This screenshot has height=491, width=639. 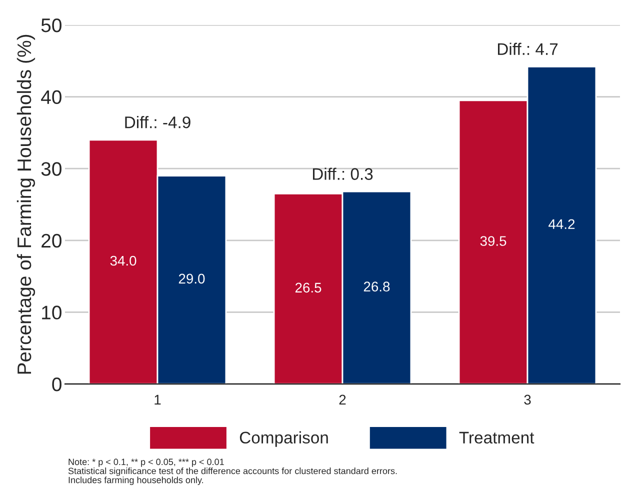 What do you see at coordinates (51, 97) in the screenshot?
I see `y-tick-label: 40` at bounding box center [51, 97].